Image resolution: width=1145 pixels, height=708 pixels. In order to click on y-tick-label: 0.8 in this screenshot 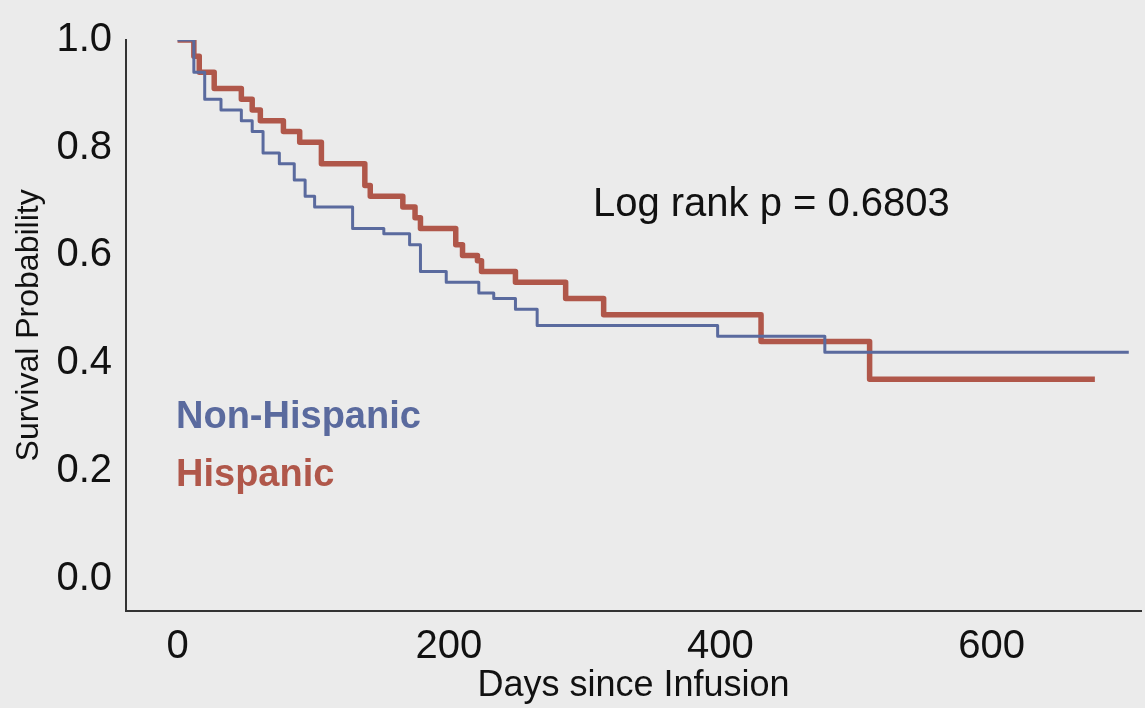, I will do `click(84, 144)`.